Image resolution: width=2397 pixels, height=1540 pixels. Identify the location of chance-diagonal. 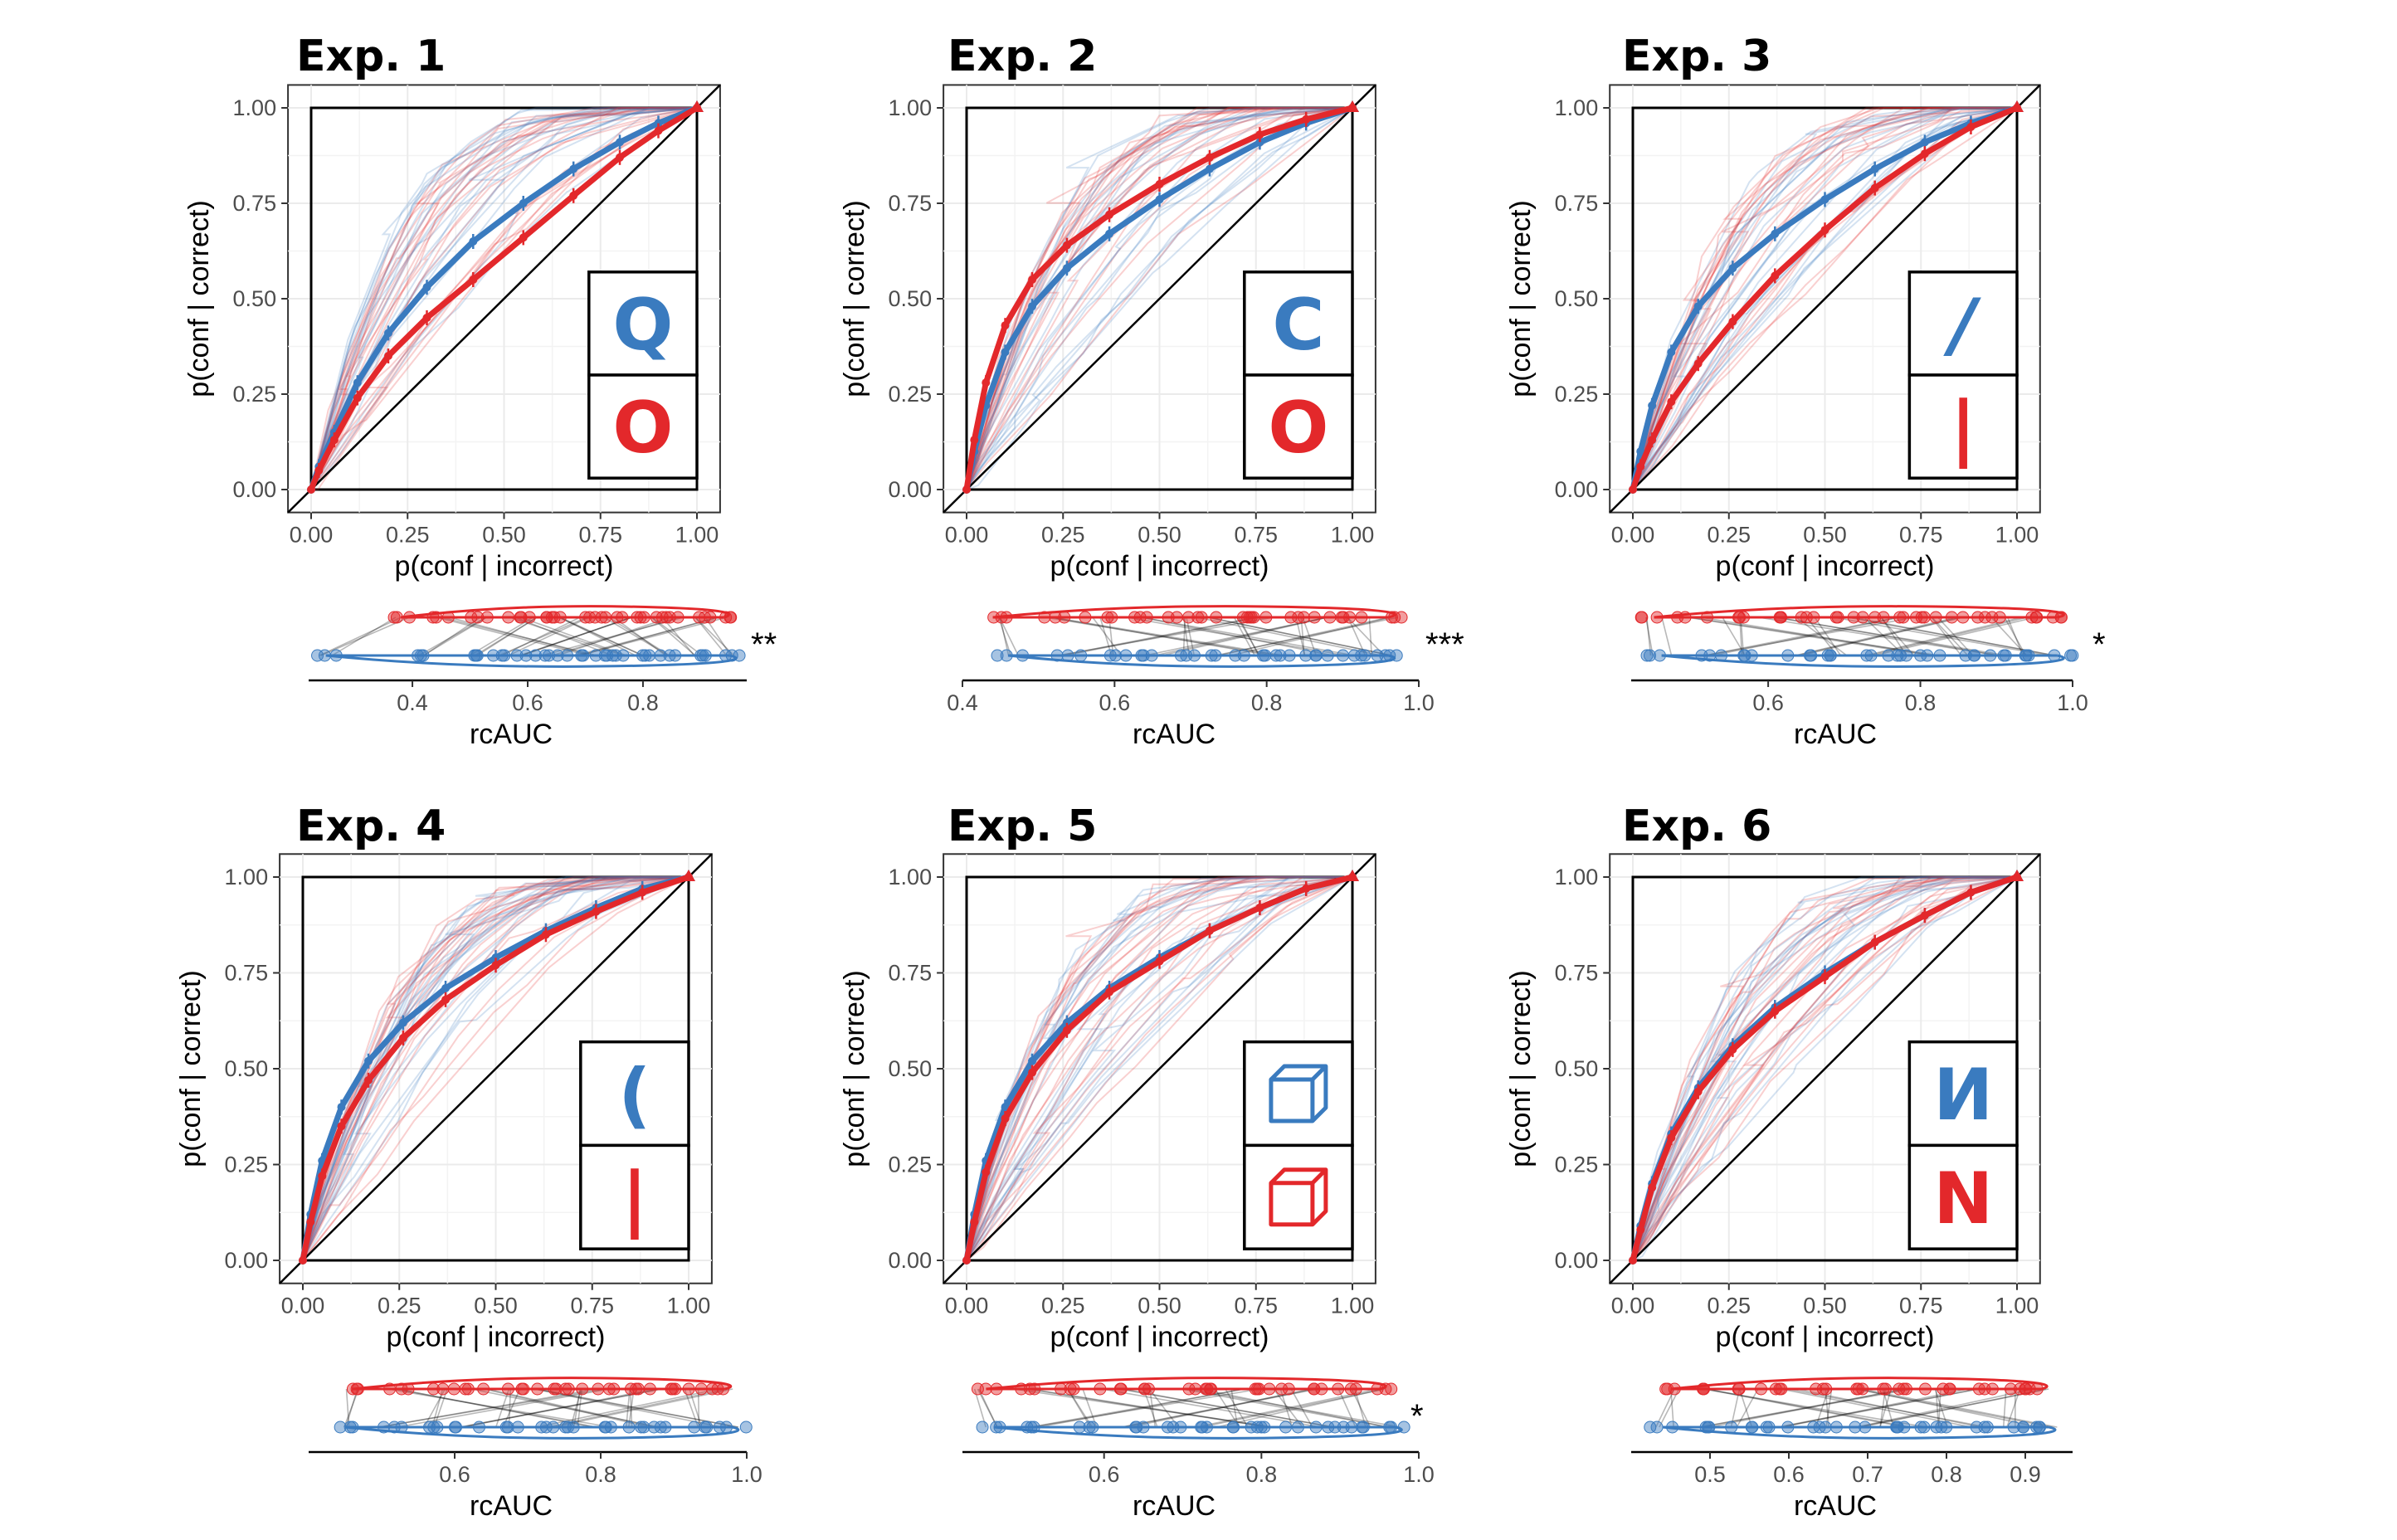
(1159, 299).